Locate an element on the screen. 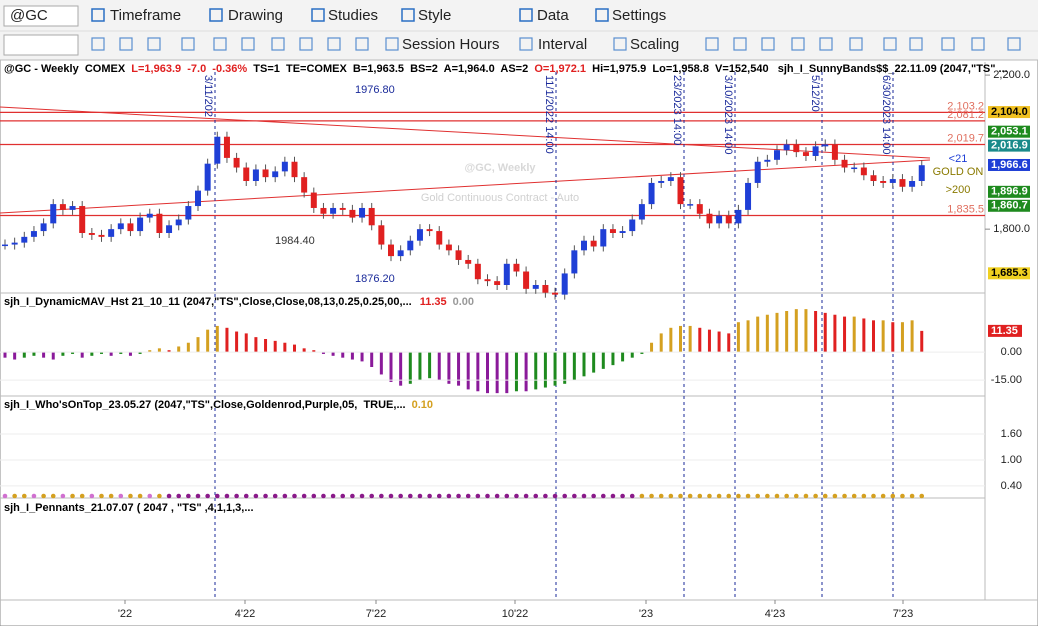 This screenshot has height=626, width=1038. menu-button: Drawing is located at coordinates (255, 15).